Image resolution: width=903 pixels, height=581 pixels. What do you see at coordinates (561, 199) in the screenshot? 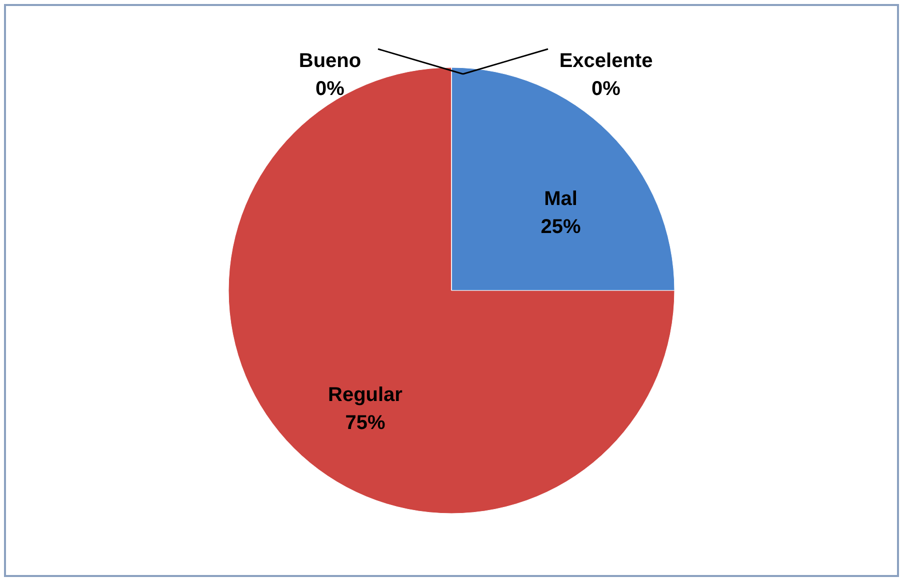
I see `slice-label: Mal` at bounding box center [561, 199].